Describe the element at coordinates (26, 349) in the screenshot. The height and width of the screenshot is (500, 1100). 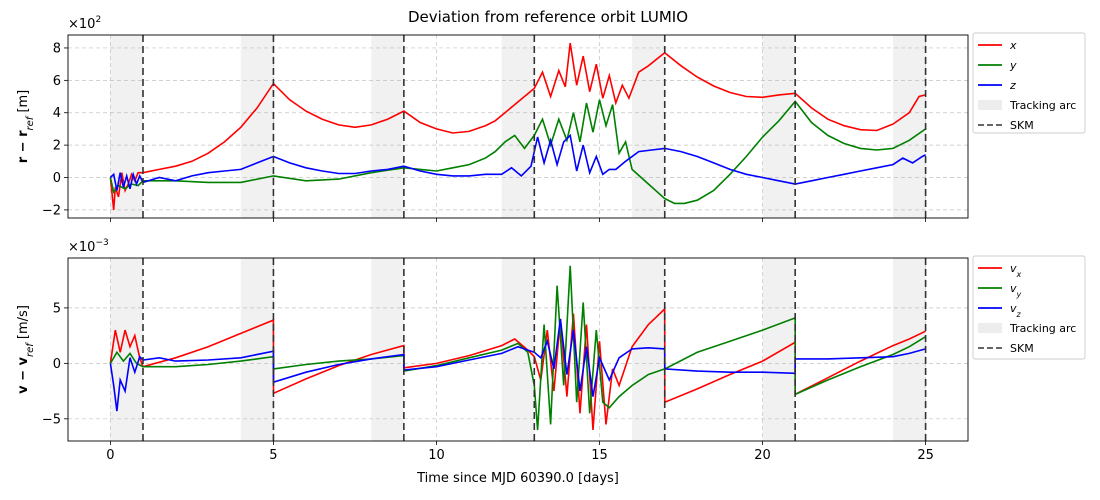
I see `y-axis-label: v − vref [m/s]` at that location.